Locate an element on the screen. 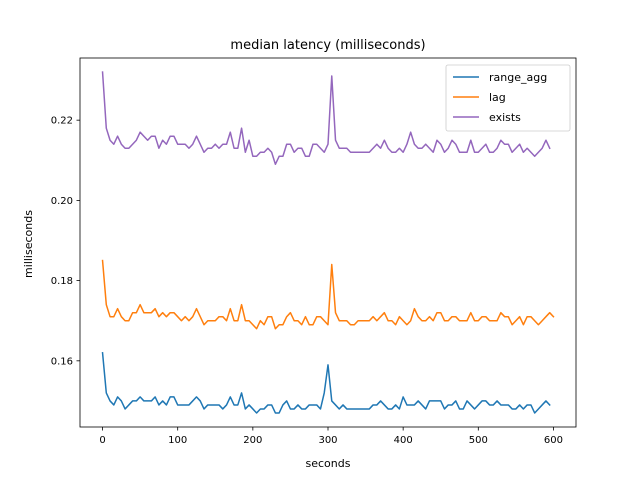 Image resolution: width=640 pixels, height=480 pixels. legend-label-range_agg: range_agg is located at coordinates (518, 77).